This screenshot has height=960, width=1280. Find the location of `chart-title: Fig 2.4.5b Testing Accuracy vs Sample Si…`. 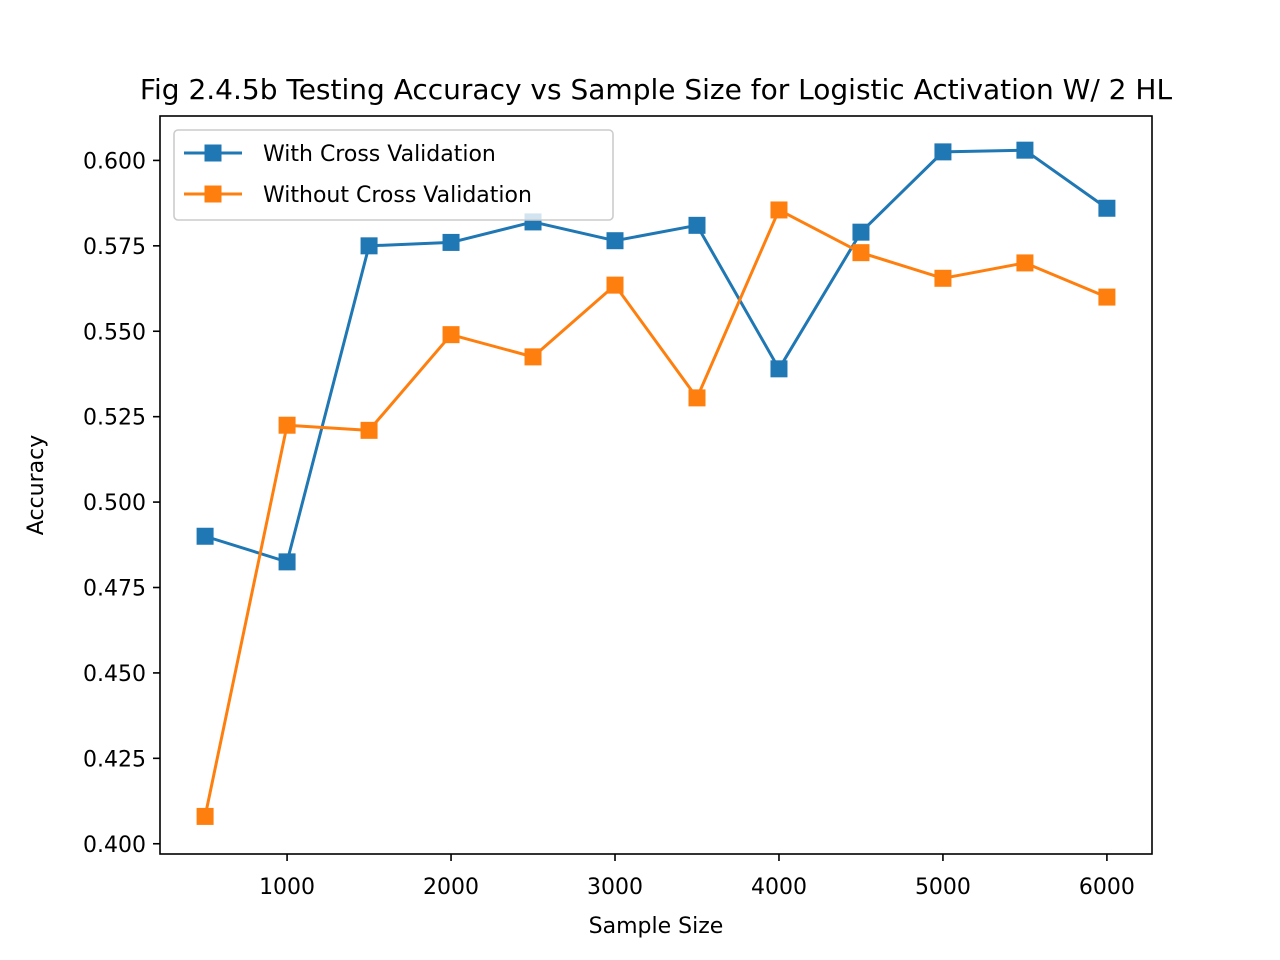

chart-title: Fig 2.4.5b Testing Accuracy vs Sample Si… is located at coordinates (656, 89).